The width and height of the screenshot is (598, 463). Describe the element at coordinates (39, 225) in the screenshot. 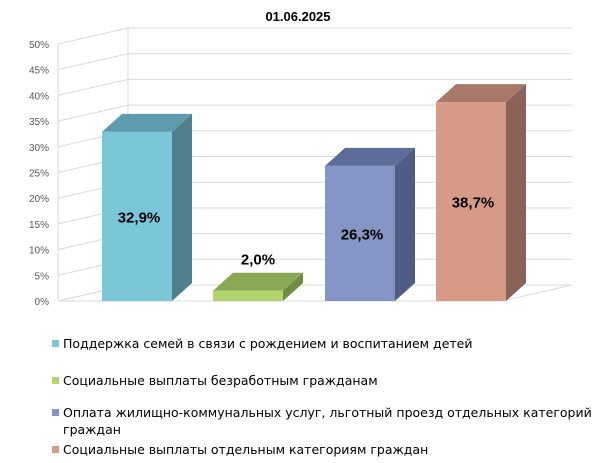

I see `y-tick-label: 15%` at that location.